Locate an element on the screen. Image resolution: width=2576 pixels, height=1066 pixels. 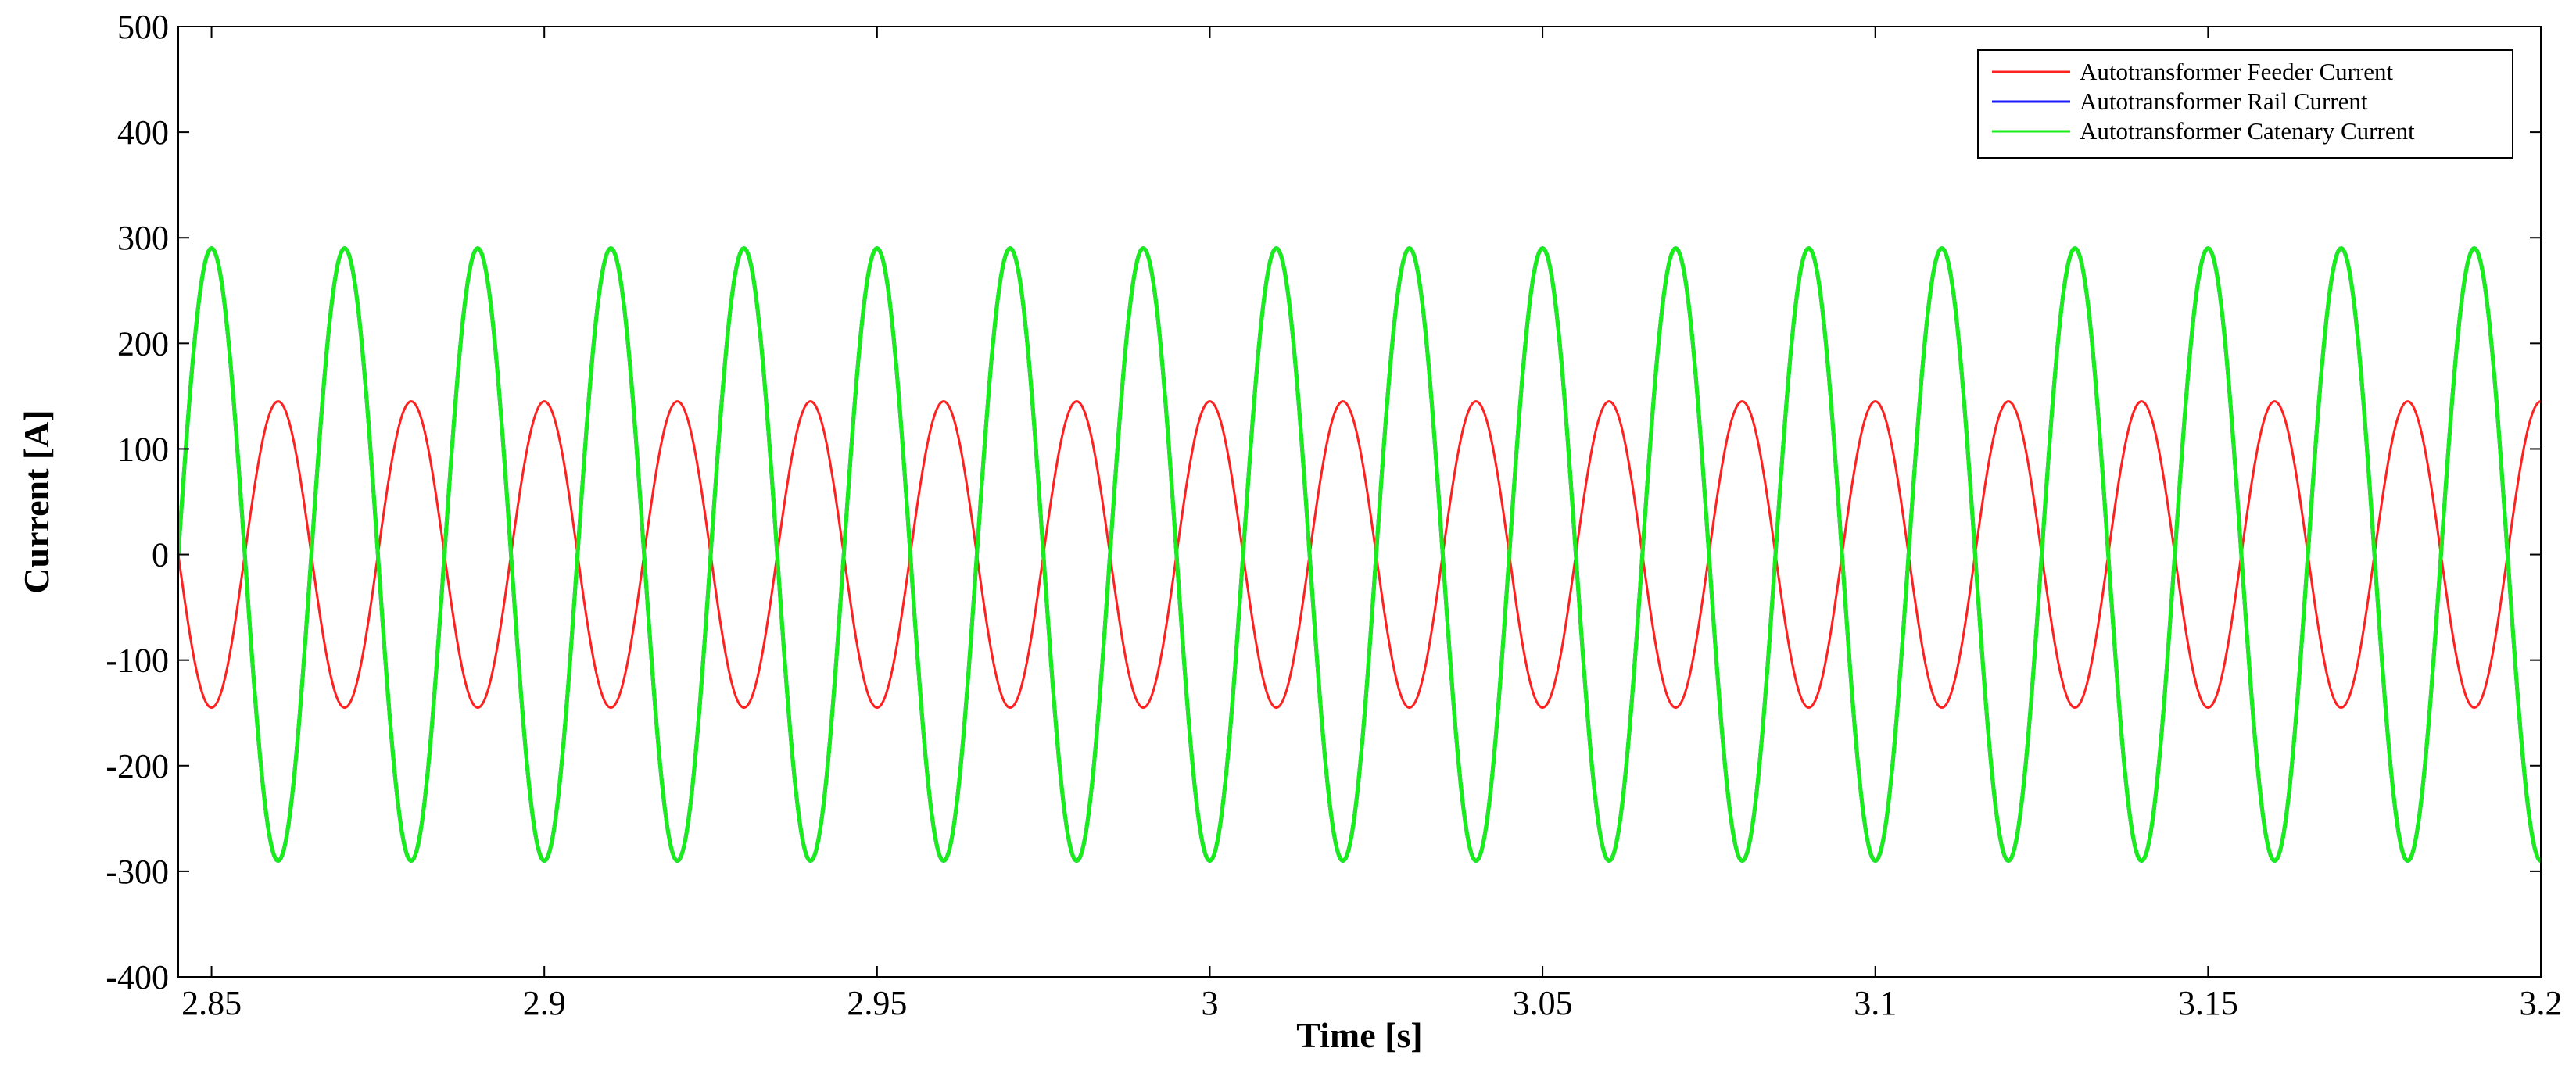
x-tick-label: 3.05 is located at coordinates (1543, 1003).